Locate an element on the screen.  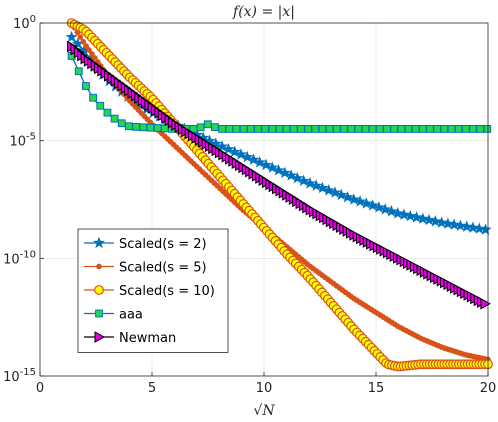
legend-label: Scaled(s = 2) is located at coordinates (163, 244).